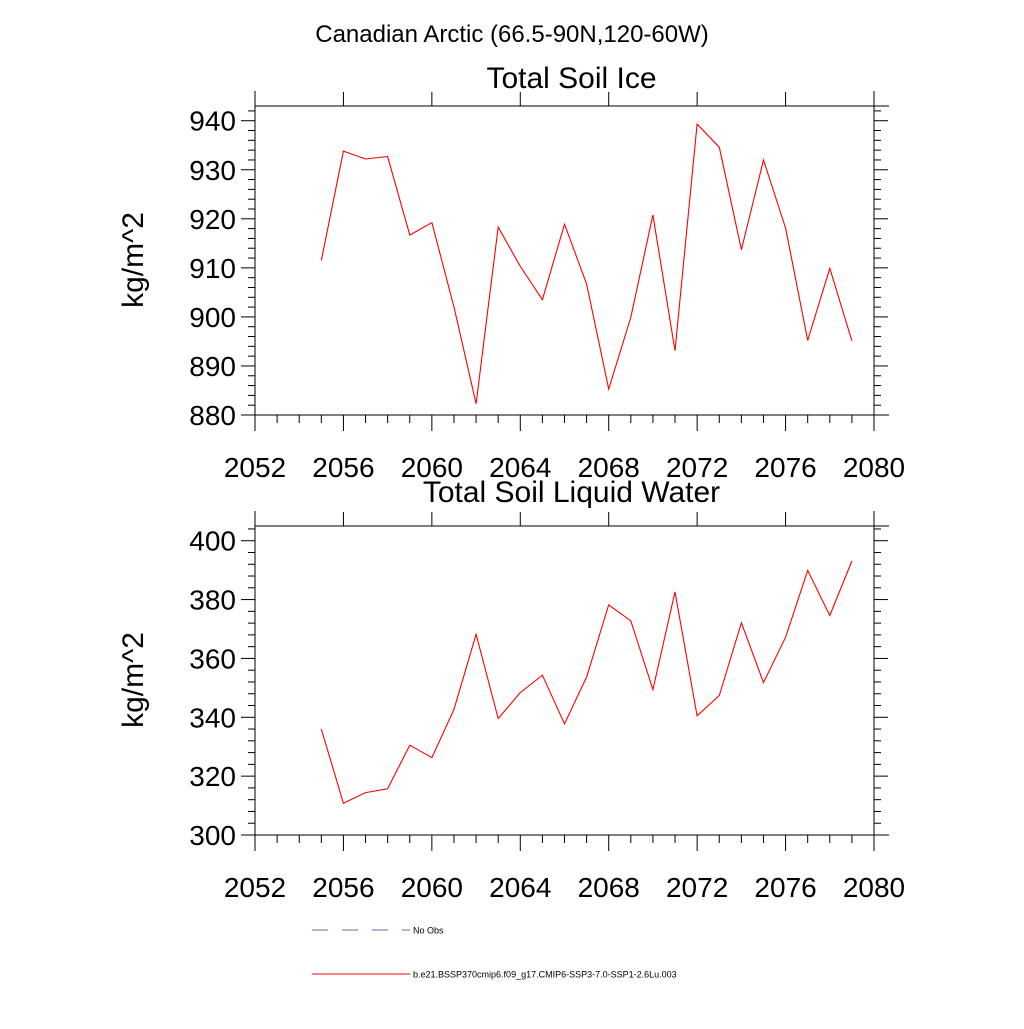 Image resolution: width=1024 pixels, height=1029 pixels. What do you see at coordinates (212, 219) in the screenshot?
I see `y-tick-label: 920` at bounding box center [212, 219].